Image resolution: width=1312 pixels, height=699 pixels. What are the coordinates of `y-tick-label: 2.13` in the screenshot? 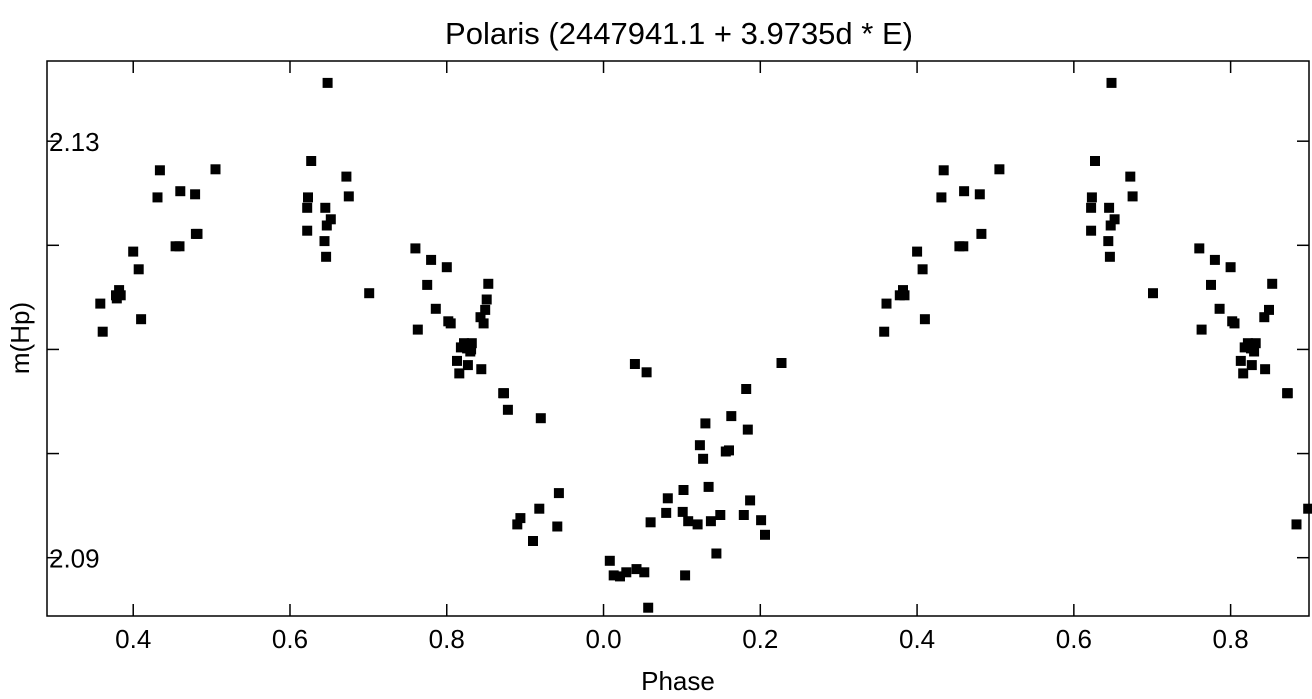 It's located at (74, 142).